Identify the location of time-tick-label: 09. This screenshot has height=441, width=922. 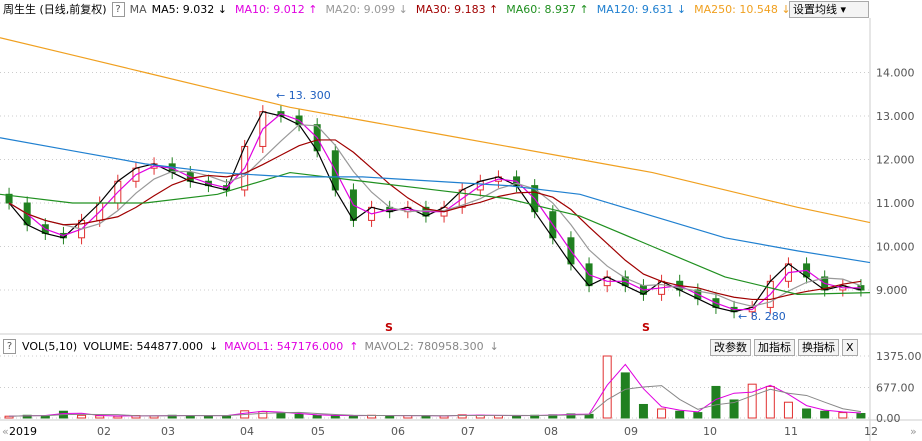
(631, 431).